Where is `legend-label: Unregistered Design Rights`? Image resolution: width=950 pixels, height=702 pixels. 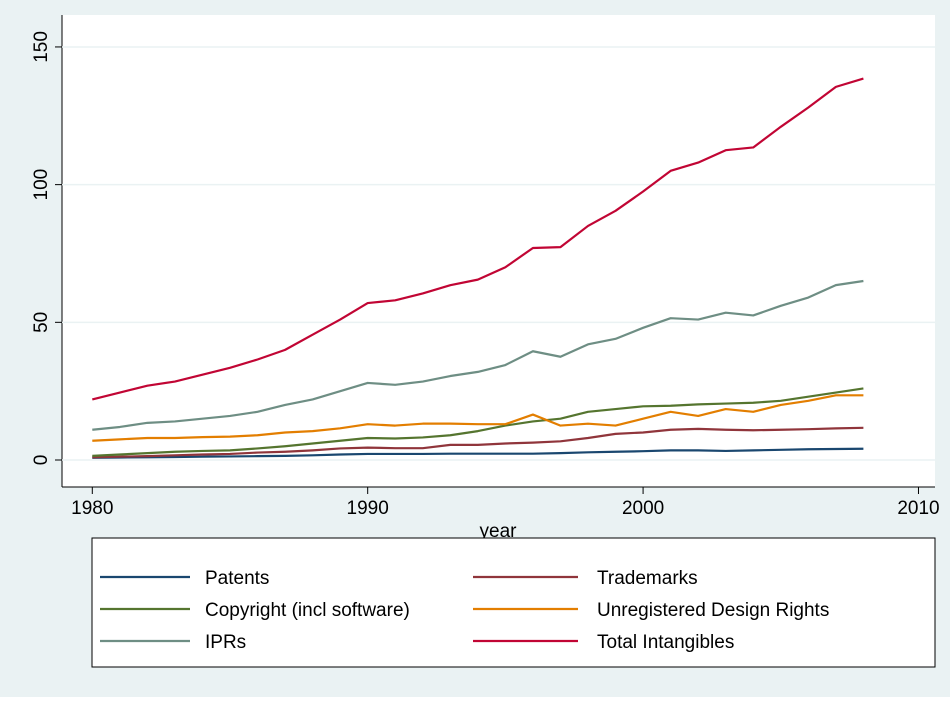
legend-label: Unregistered Design Rights is located at coordinates (713, 610).